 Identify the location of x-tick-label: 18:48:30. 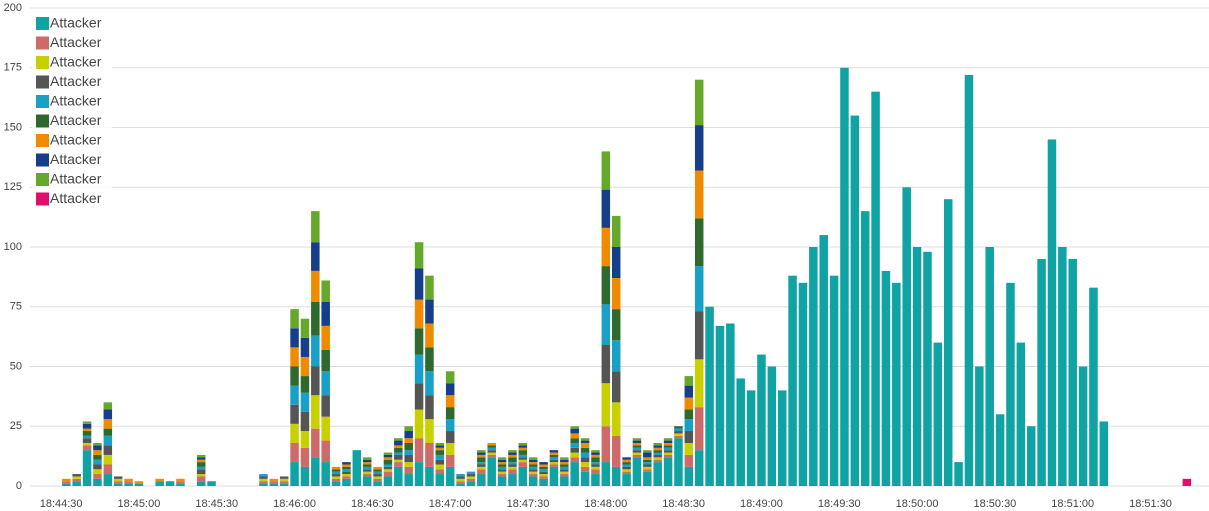
(683, 504).